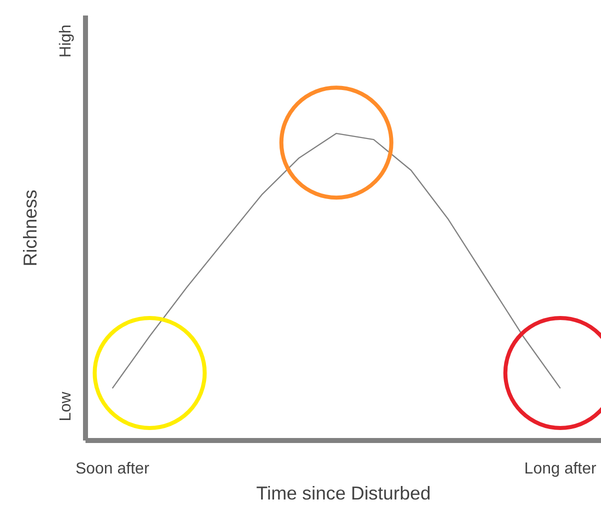 The width and height of the screenshot is (601, 506). I want to click on text: Low, so click(66, 406).